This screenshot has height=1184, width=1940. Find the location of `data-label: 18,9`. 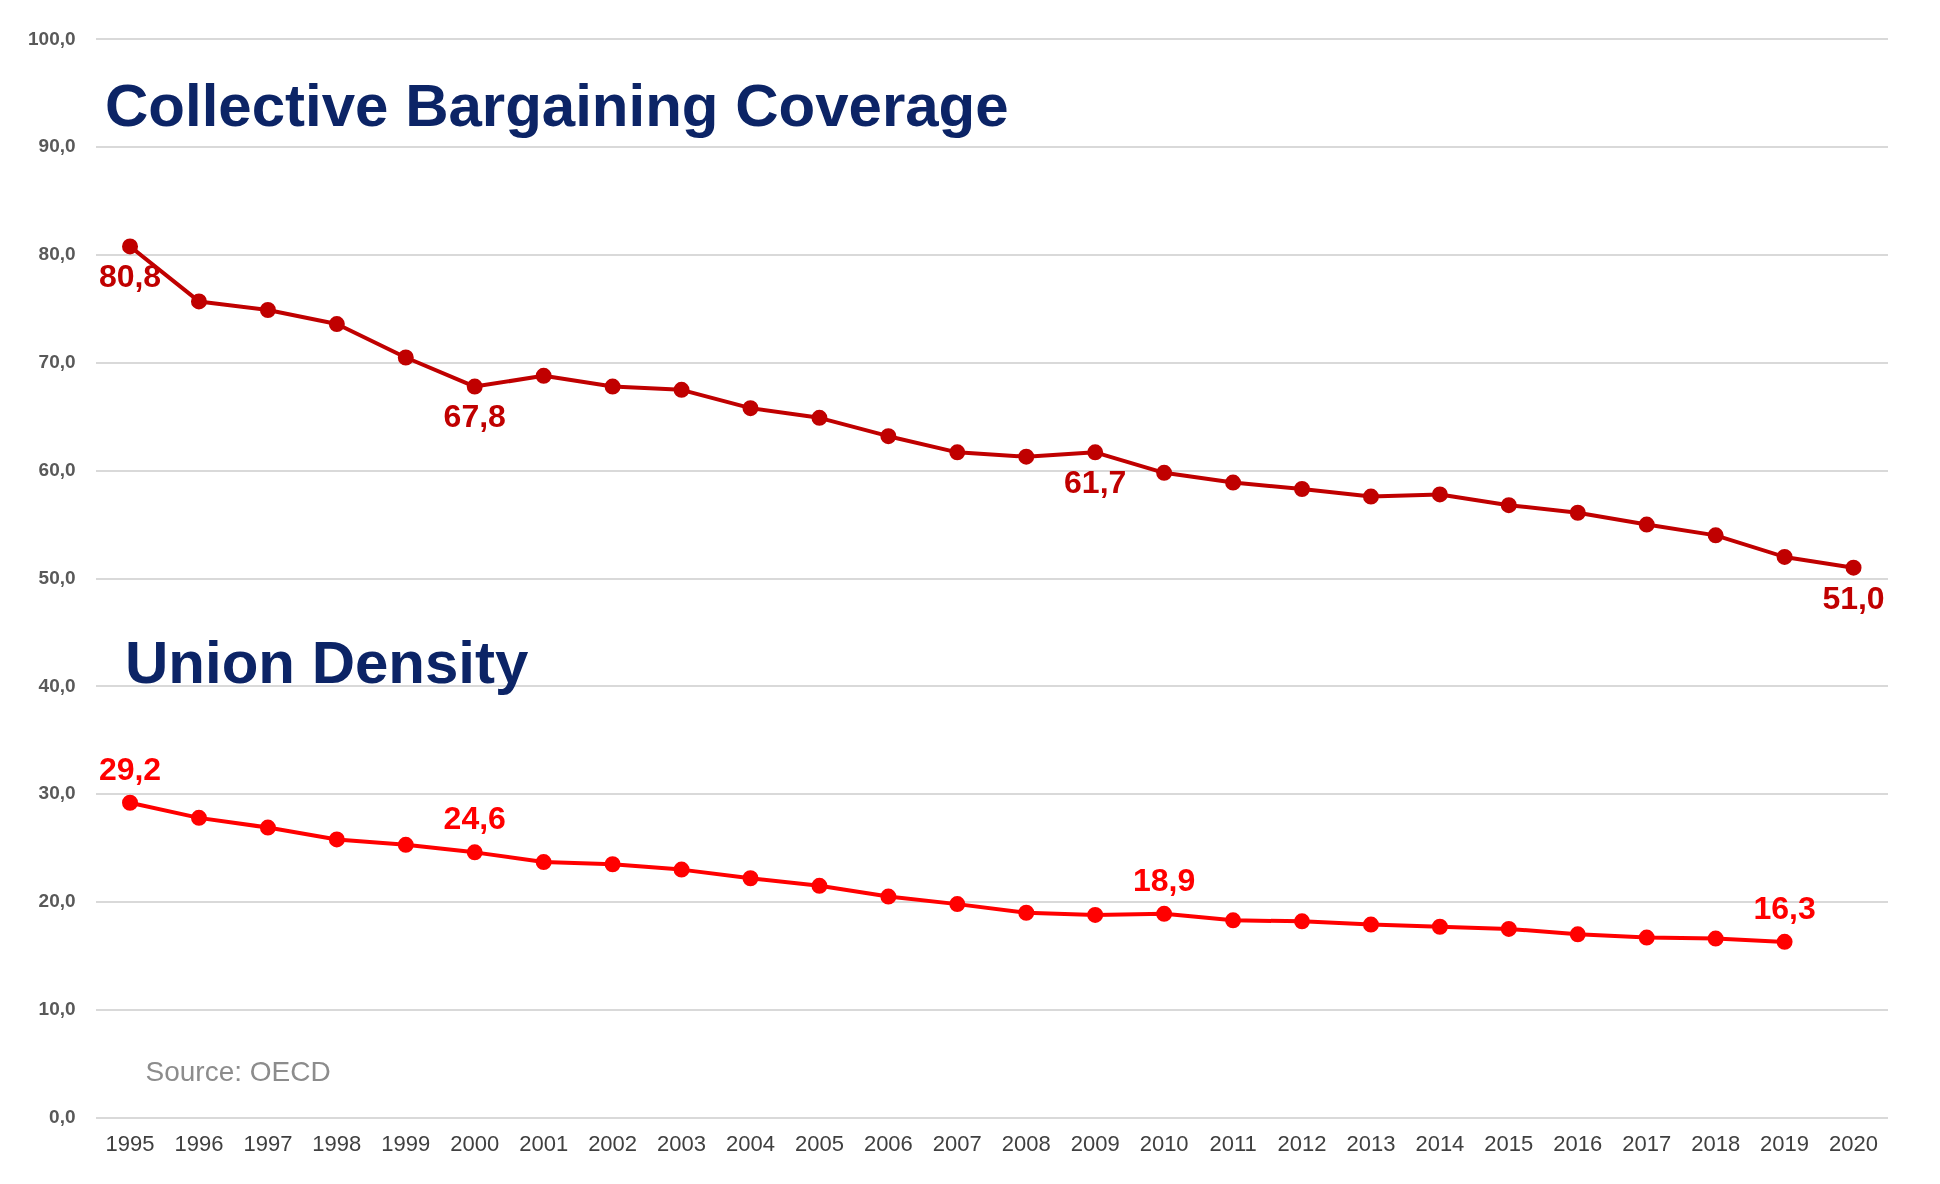

data-label: 18,9 is located at coordinates (1164, 879).